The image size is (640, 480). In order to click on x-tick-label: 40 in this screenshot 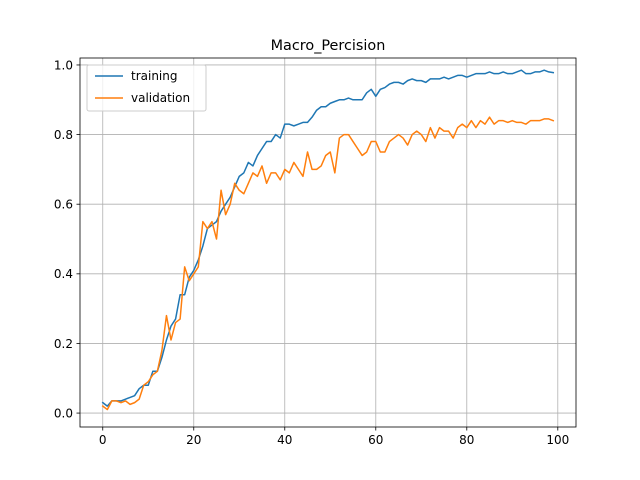, I will do `click(284, 440)`.